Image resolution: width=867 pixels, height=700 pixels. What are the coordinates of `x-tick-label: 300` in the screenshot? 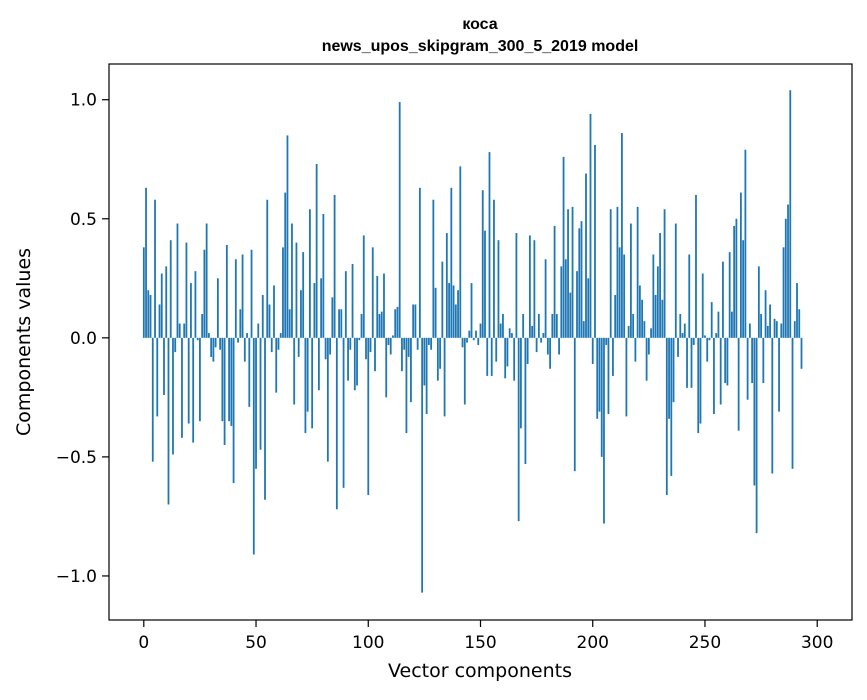 It's located at (817, 643).